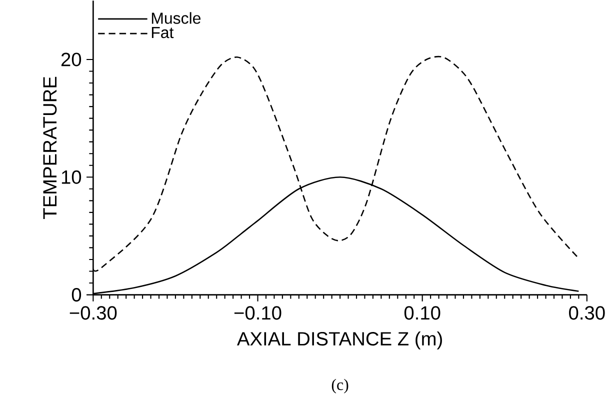  What do you see at coordinates (422, 313) in the screenshot?
I see `x-tick-label: 0.10` at bounding box center [422, 313].